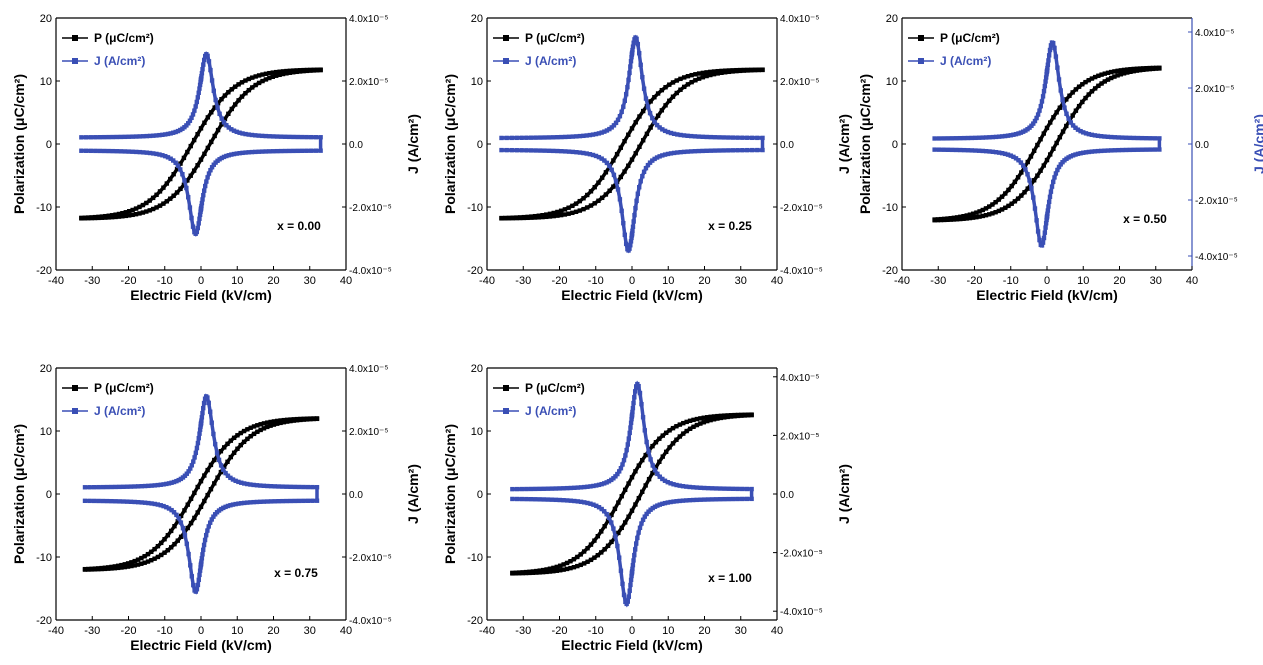 The height and width of the screenshot is (665, 1263). Describe the element at coordinates (555, 38) in the screenshot. I see `legend-entry: P (μC/cm²)` at that location.